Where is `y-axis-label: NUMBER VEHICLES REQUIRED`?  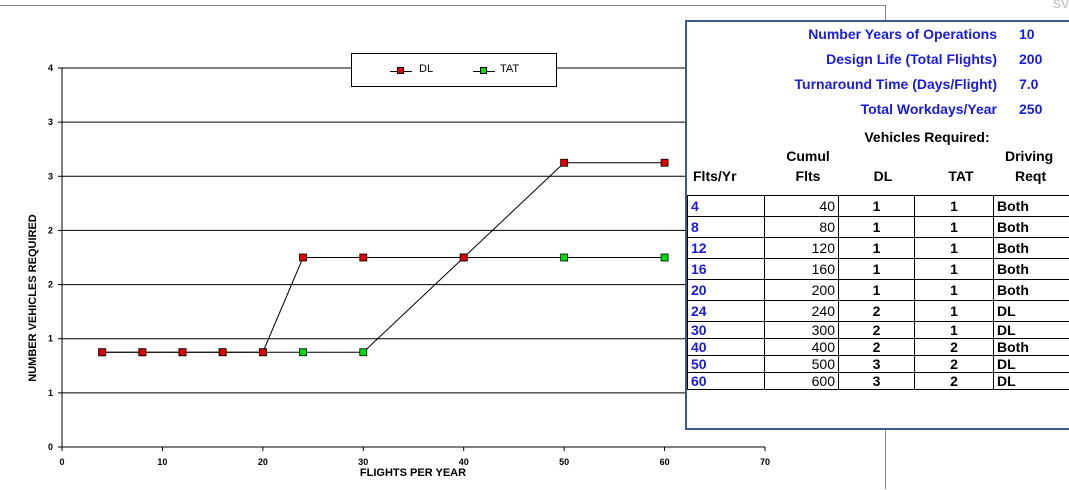 y-axis-label: NUMBER VEHICLES REQUIRED is located at coordinates (33, 298).